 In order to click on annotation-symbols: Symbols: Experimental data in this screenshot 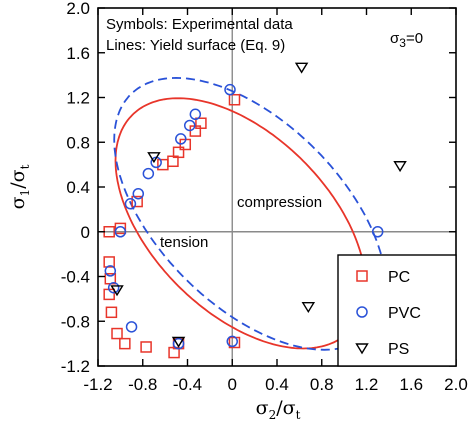, I will do `click(199, 24)`.